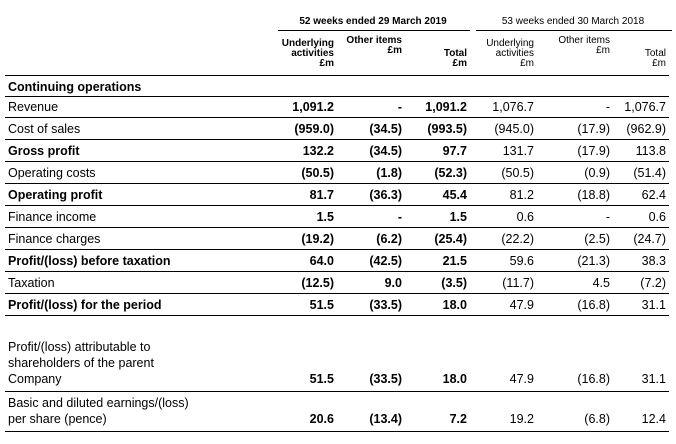  What do you see at coordinates (649, 239) in the screenshot?
I see `cell-value: (24.7)` at bounding box center [649, 239].